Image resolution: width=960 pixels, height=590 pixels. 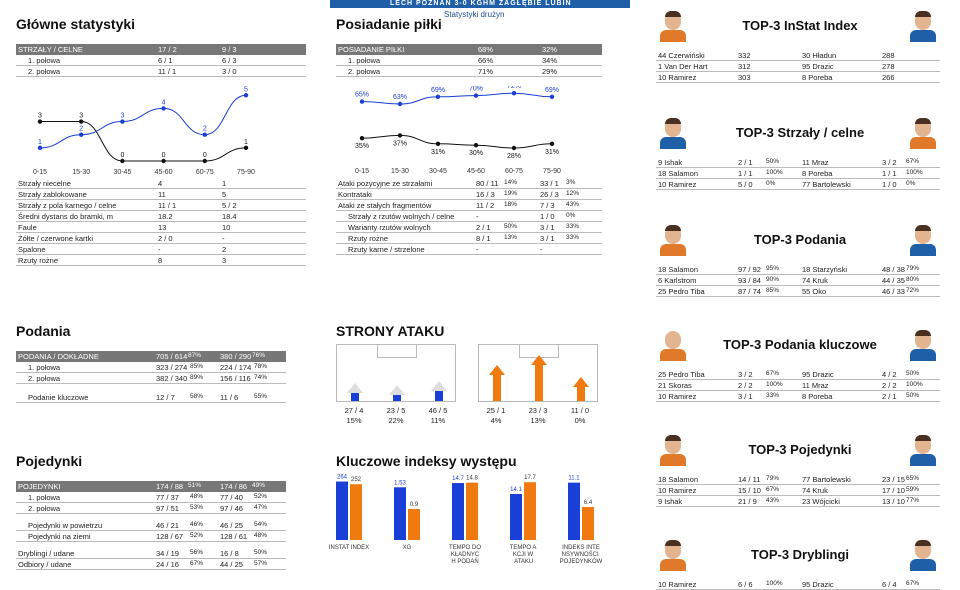 What do you see at coordinates (229, 71) in the screenshot?
I see `table-cell: 3 / 0` at bounding box center [229, 71].